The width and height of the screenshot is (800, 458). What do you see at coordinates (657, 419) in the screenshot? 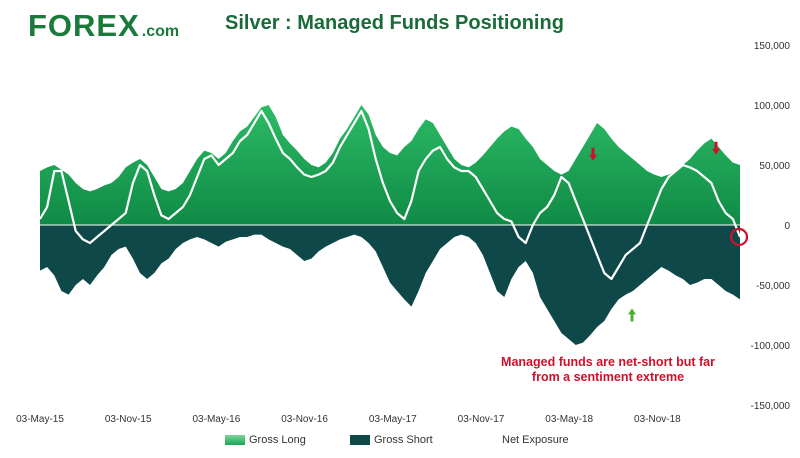
I see `x-tick-label: 03-Nov-18` at bounding box center [657, 419].